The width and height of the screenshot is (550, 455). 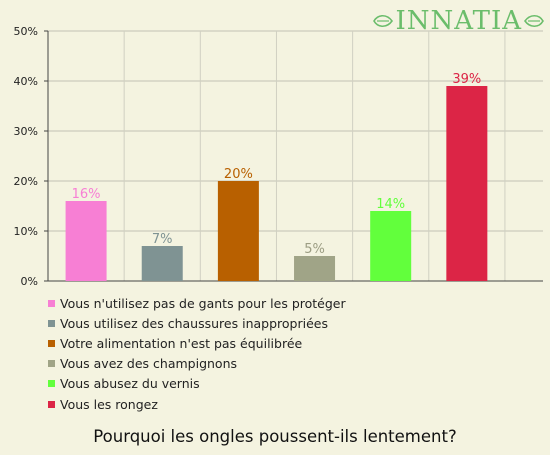 I want to click on legend-item: Vous les rongez, so click(x=197, y=404).